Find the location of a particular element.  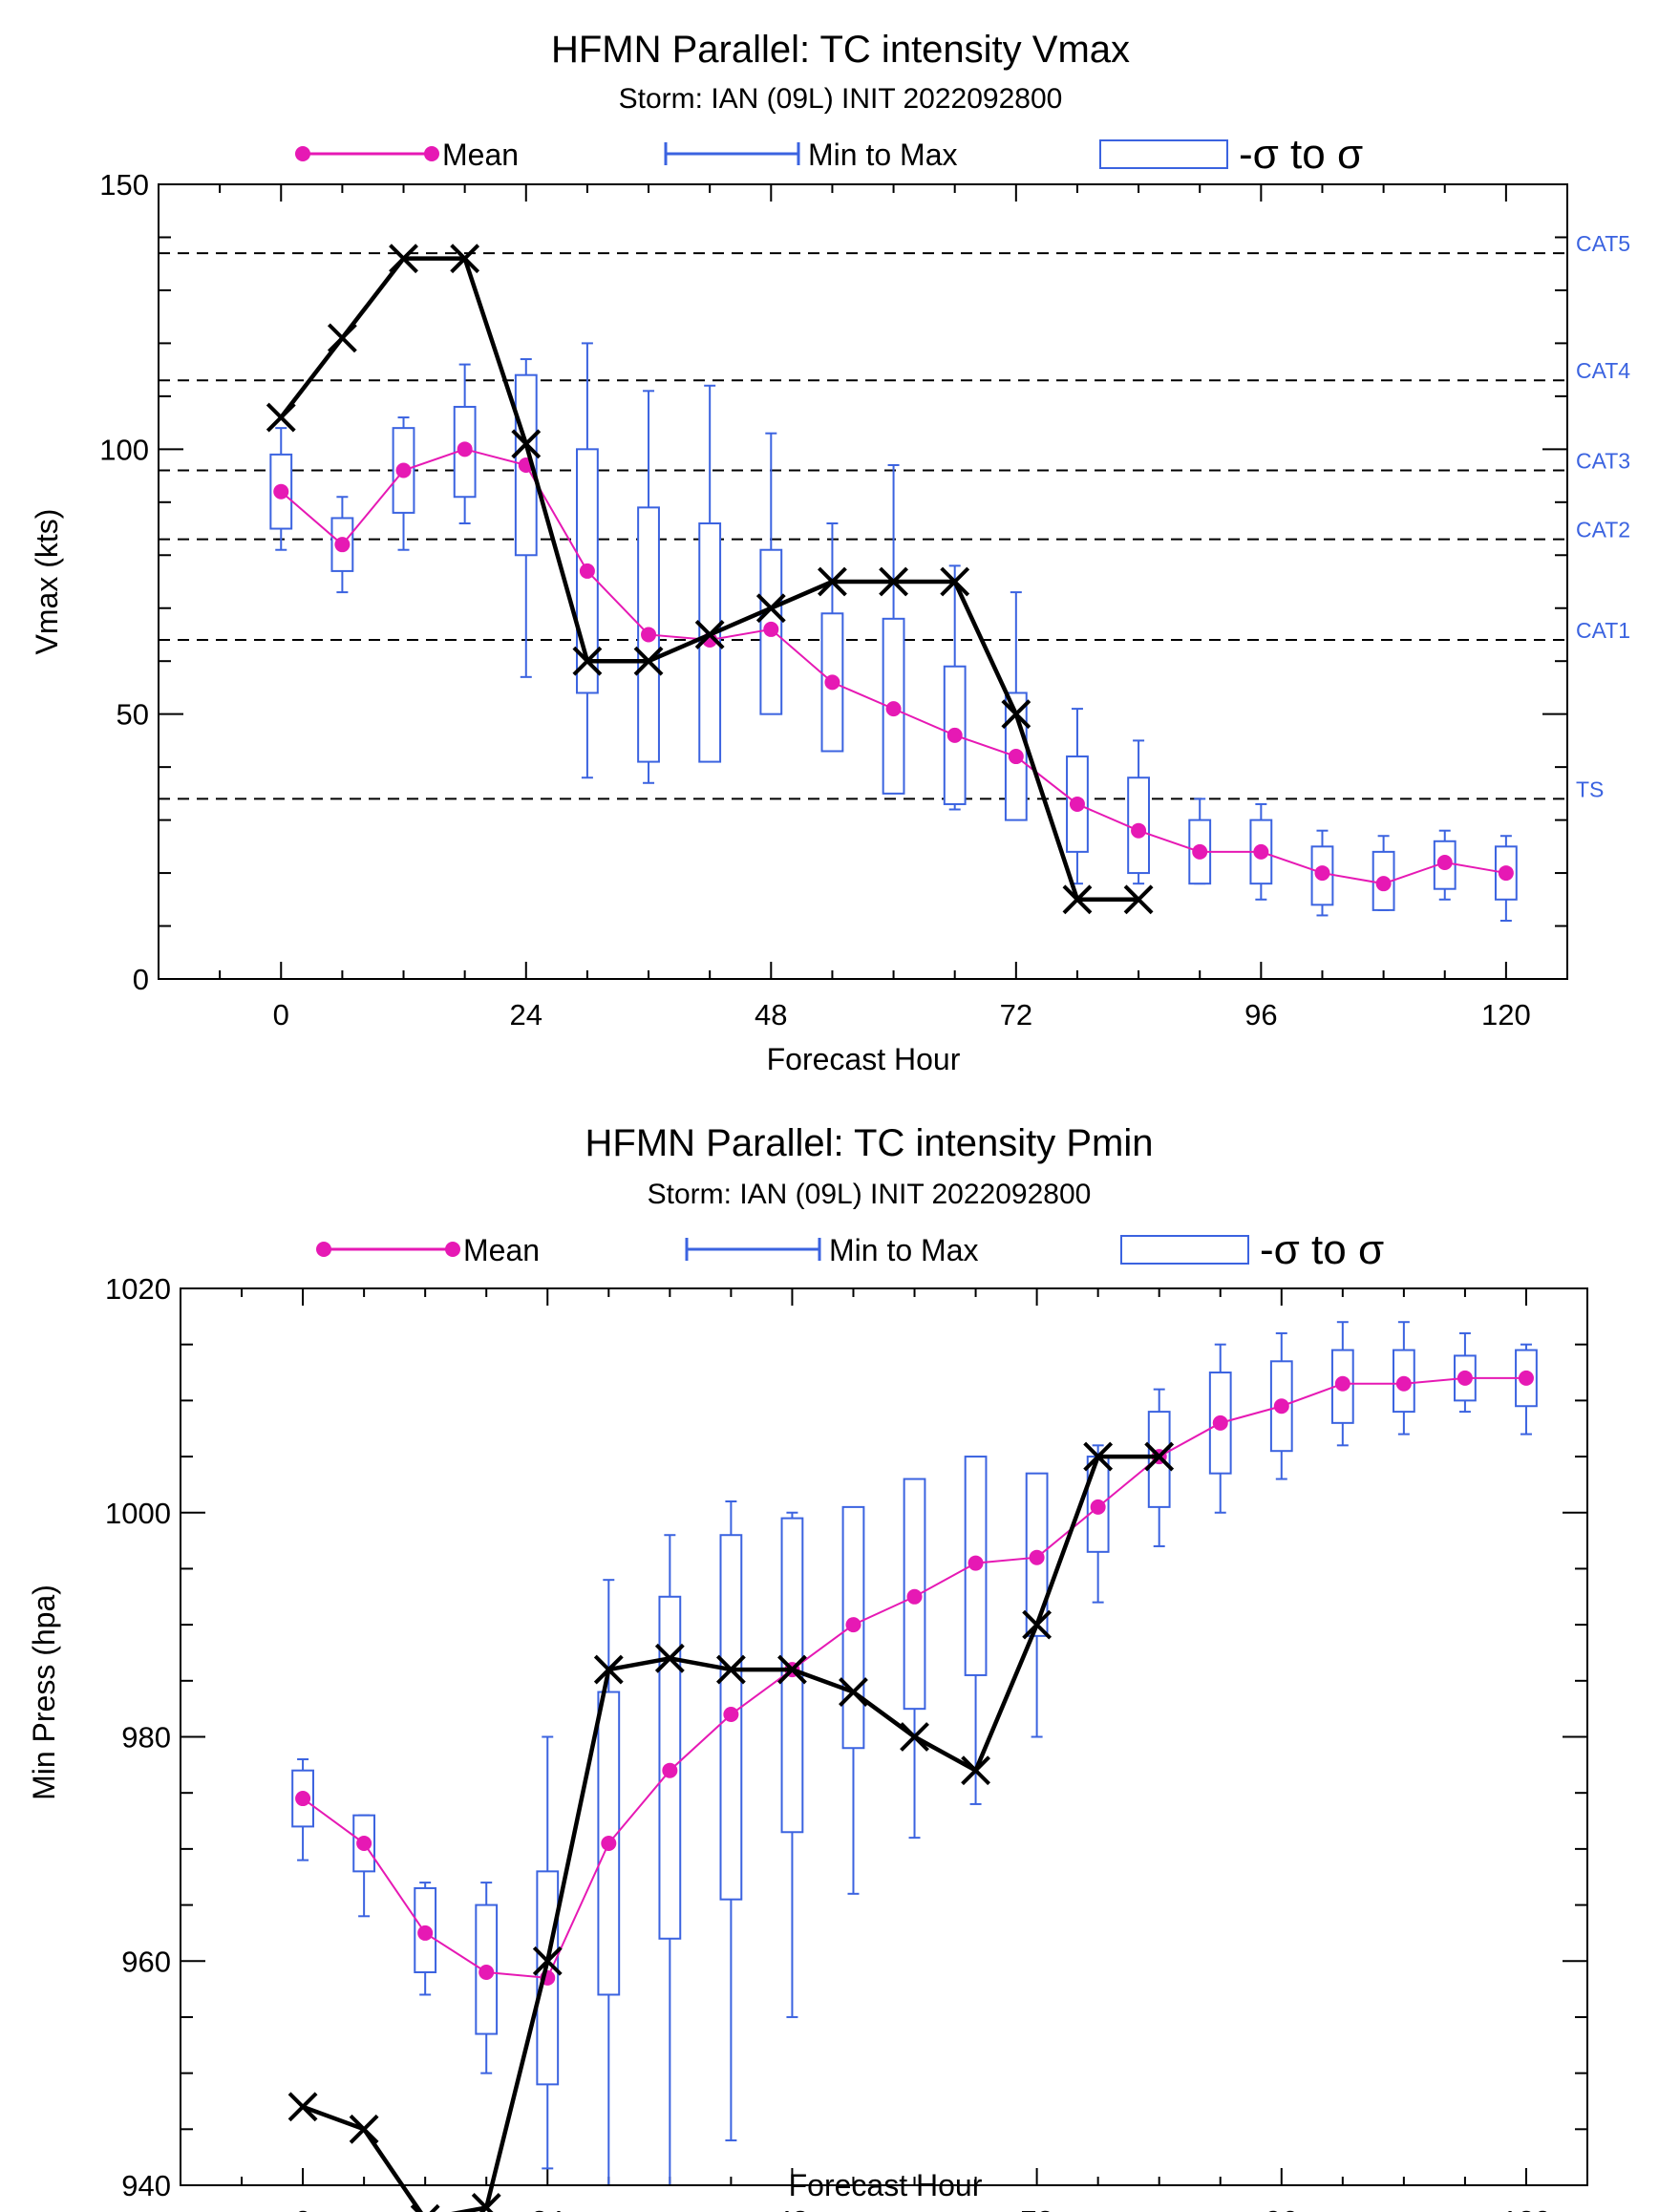

x-tick-label: 96 is located at coordinates (1260, 1015).